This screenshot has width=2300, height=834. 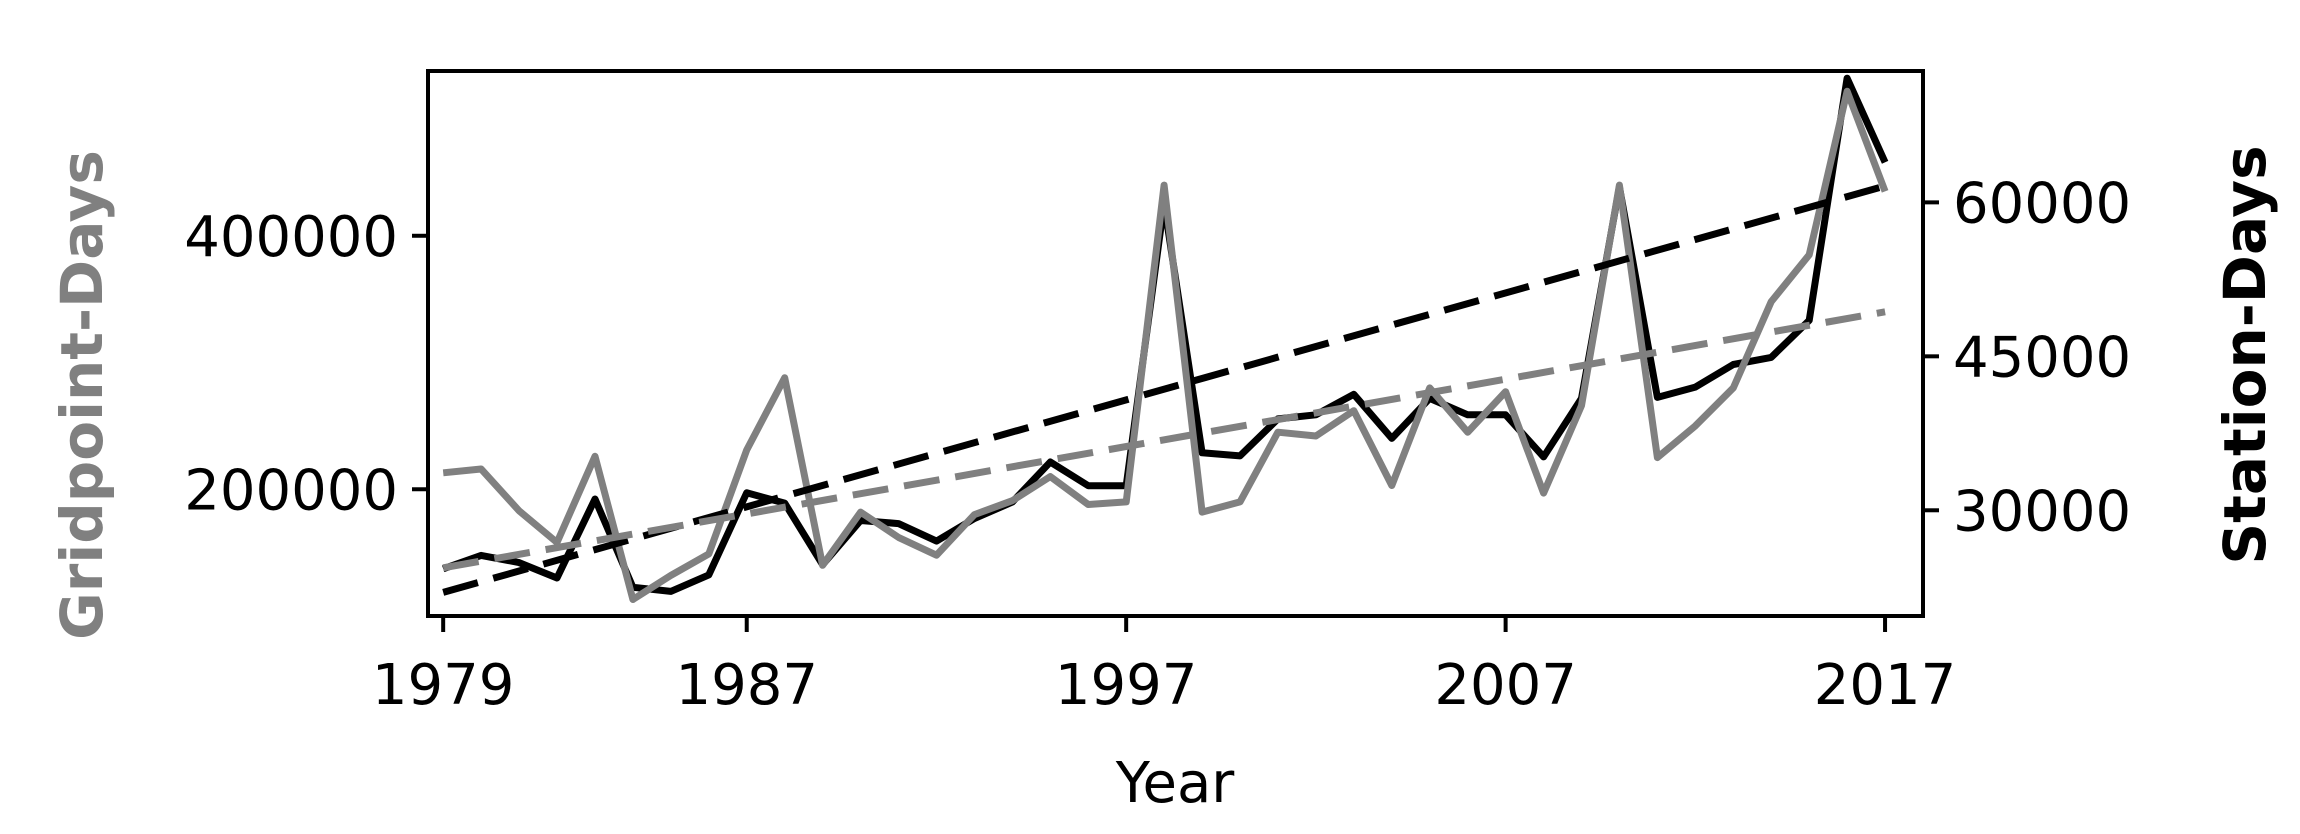 What do you see at coordinates (1175, 783) in the screenshot?
I see `x-axis-title: Year` at bounding box center [1175, 783].